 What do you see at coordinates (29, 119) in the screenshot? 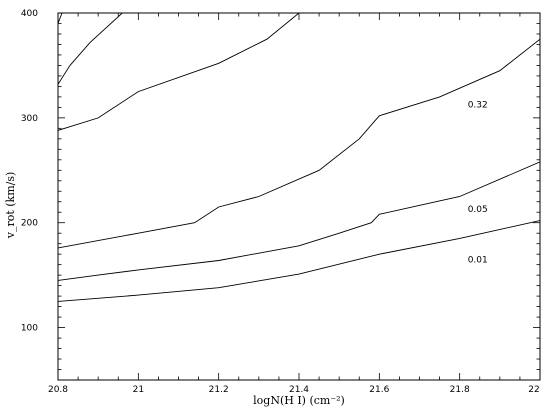
I see `y-tick-label: 300` at bounding box center [29, 119].